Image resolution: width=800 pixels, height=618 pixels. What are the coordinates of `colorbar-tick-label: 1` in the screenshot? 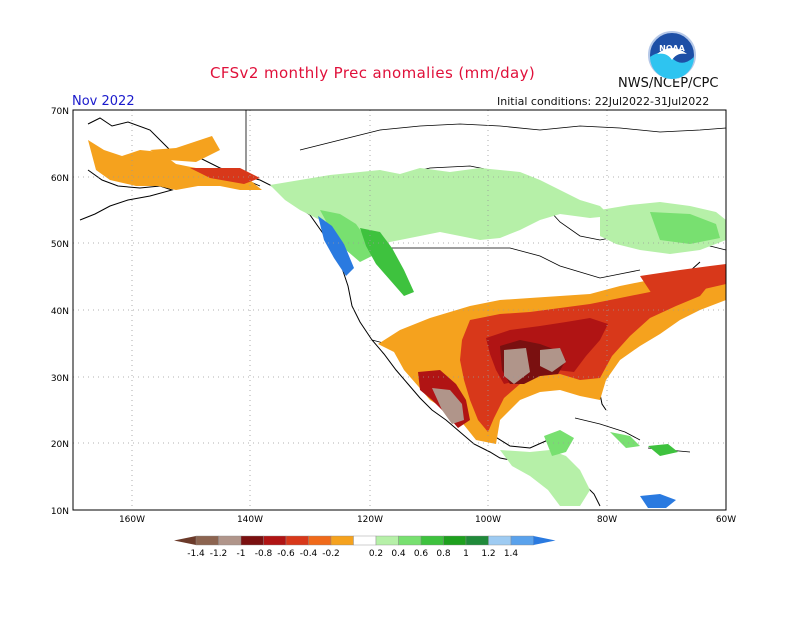 It's located at (466, 554).